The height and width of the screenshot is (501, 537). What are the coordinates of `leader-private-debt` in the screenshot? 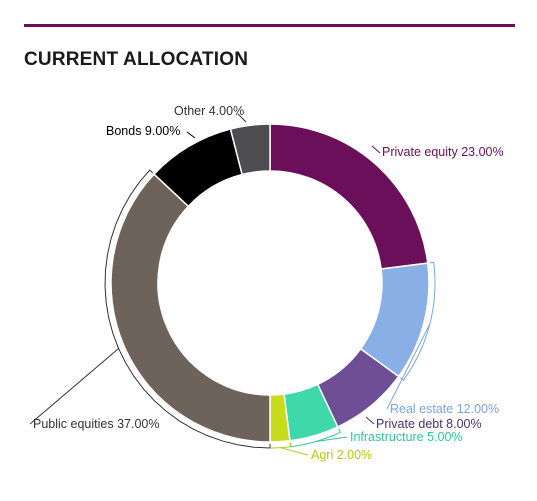 It's located at (370, 420).